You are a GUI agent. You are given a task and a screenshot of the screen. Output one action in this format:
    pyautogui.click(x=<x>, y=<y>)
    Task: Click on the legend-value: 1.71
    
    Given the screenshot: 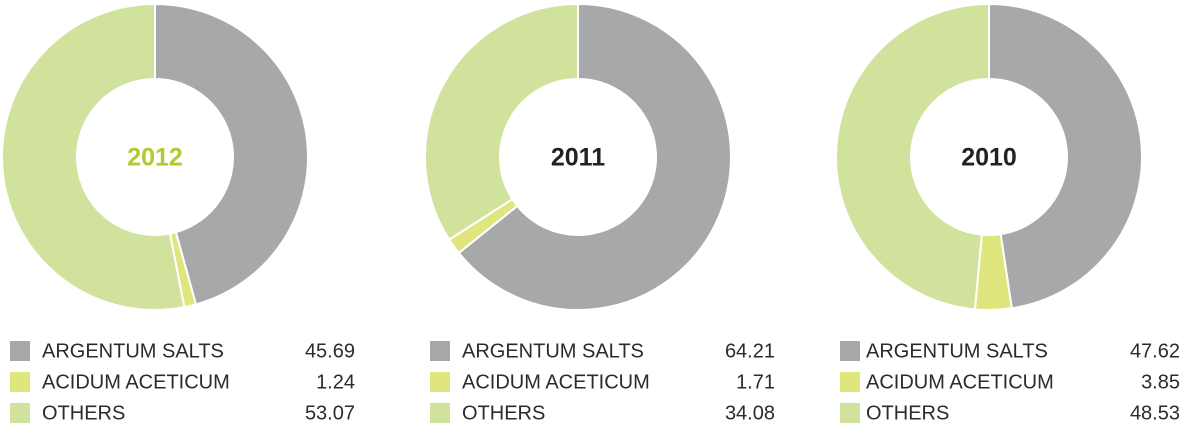 What is the action you would take?
    pyautogui.click(x=755, y=382)
    